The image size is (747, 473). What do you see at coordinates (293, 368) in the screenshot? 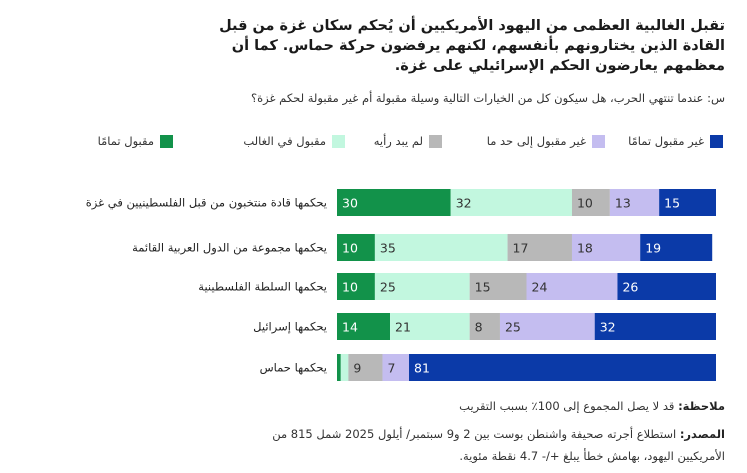
I see `category-label: يحكمها حماس` at bounding box center [293, 368].